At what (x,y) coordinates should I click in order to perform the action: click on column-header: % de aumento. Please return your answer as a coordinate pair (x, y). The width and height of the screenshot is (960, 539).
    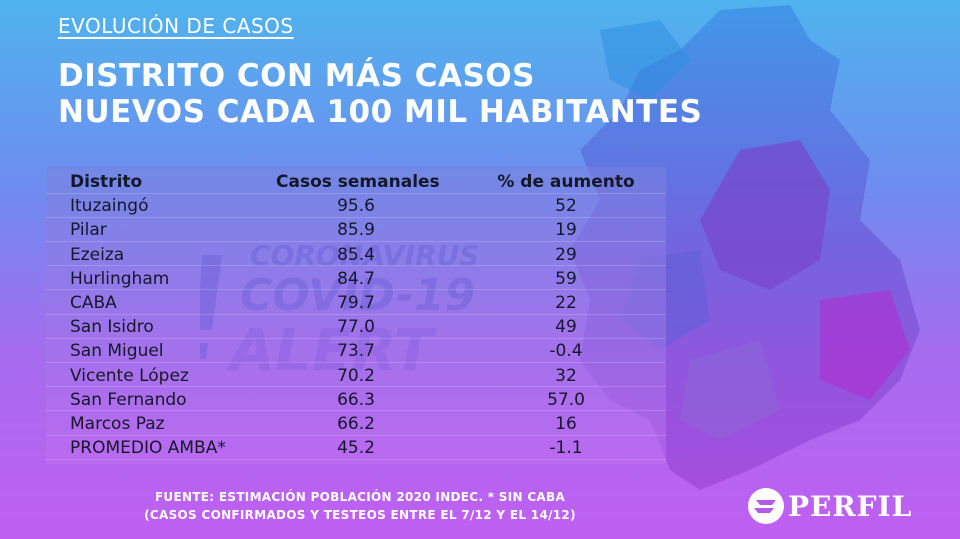
    Looking at the image, I should click on (566, 182).